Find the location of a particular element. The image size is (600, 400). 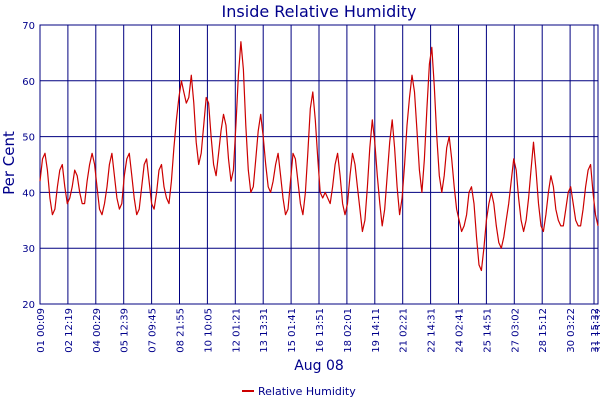

x-tick-label: 18 02:01 is located at coordinates (348, 330).